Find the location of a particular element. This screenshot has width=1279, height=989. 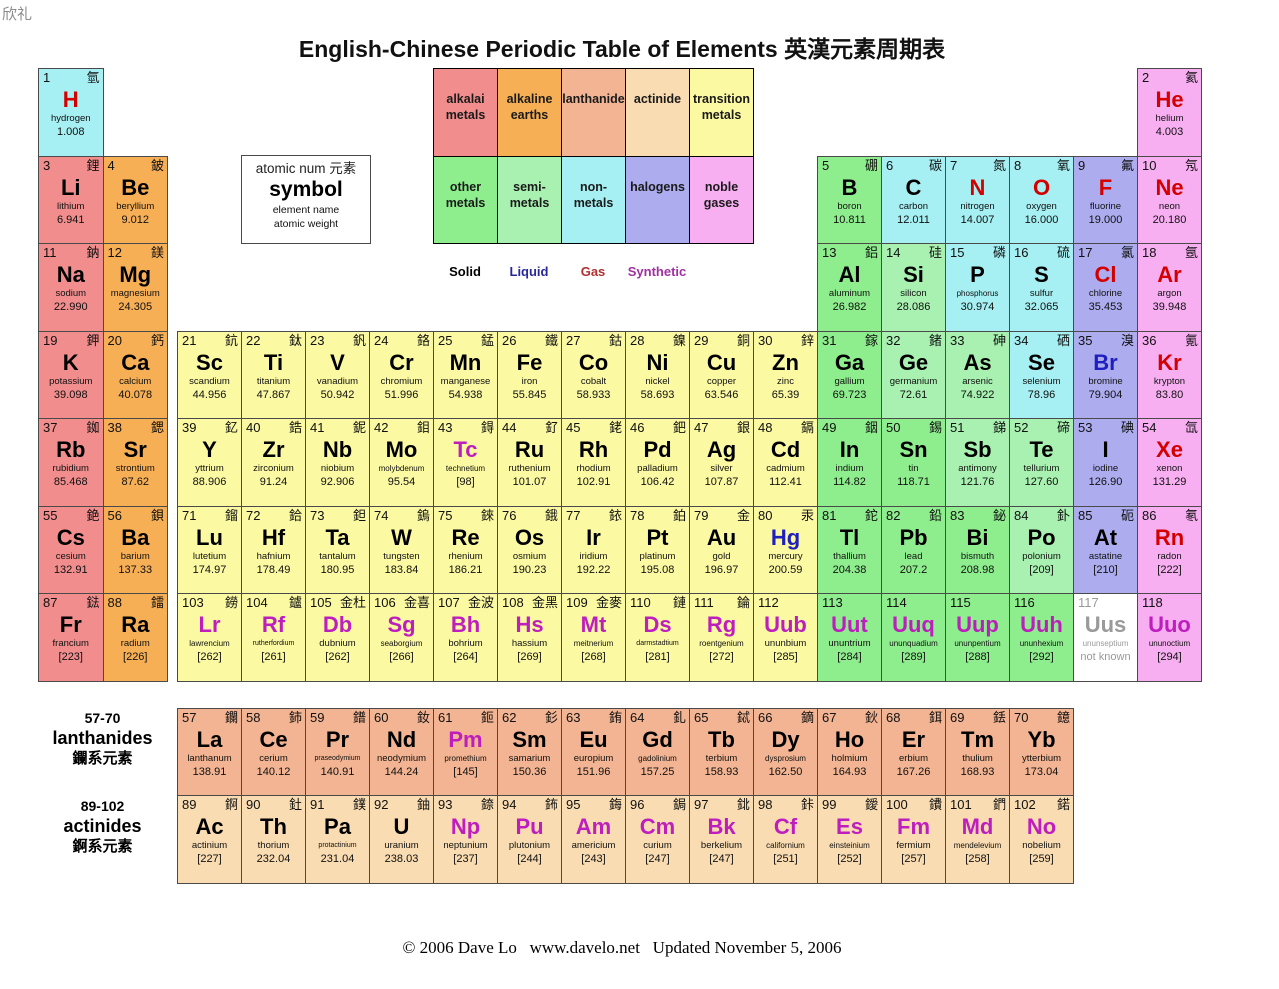

element-symbol: Cd is located at coordinates (785, 449).